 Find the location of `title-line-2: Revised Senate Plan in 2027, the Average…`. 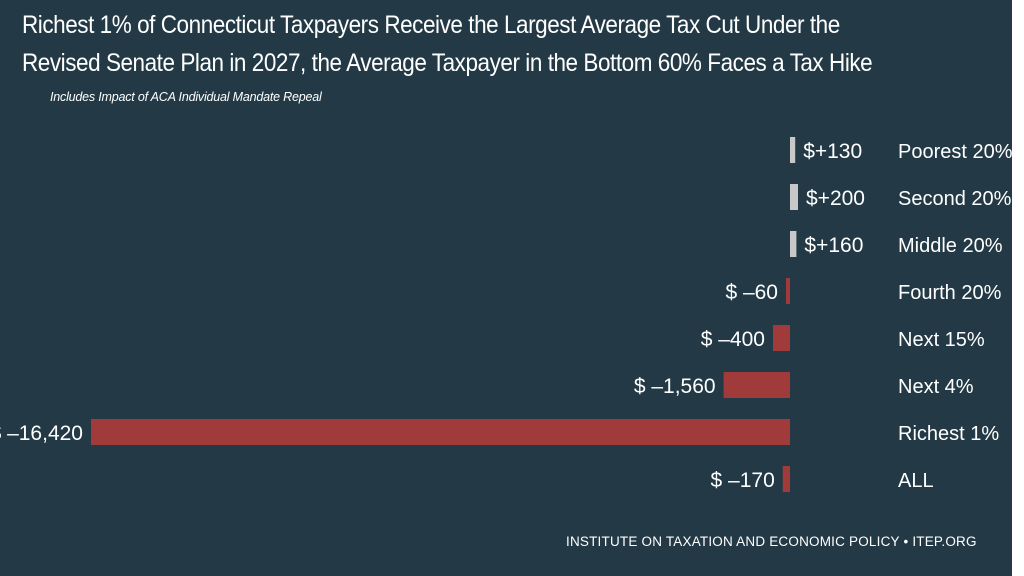

title-line-2: Revised Senate Plan in 2027, the Average… is located at coordinates (447, 63).